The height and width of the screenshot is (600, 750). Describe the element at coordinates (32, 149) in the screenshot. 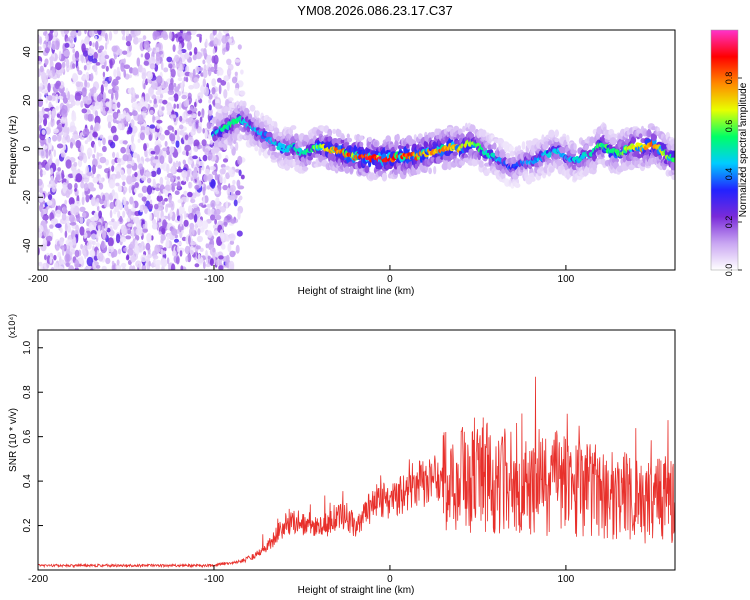

I see `spectrogram-y-axis: -40 -20 0 20 40` at that location.